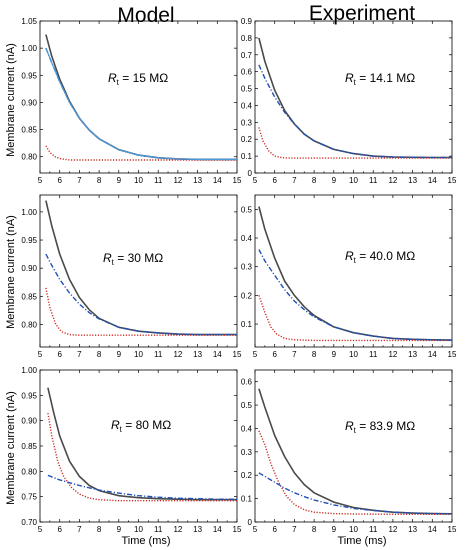  Describe the element at coordinates (380, 427) in the screenshot. I see `resistance-annotation: Rt = 83.9 MΩ` at that location.